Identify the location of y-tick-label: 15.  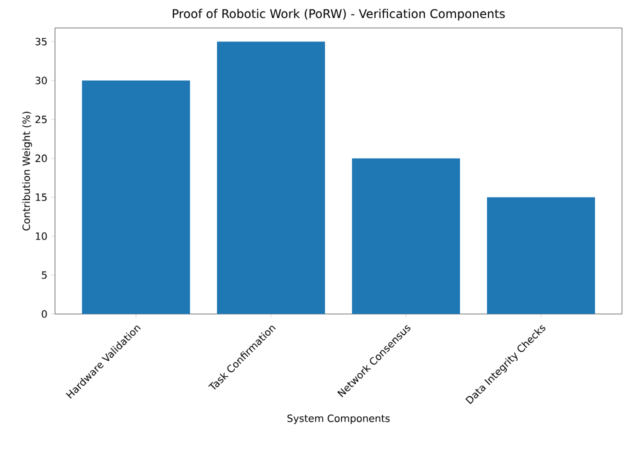
(41, 197).